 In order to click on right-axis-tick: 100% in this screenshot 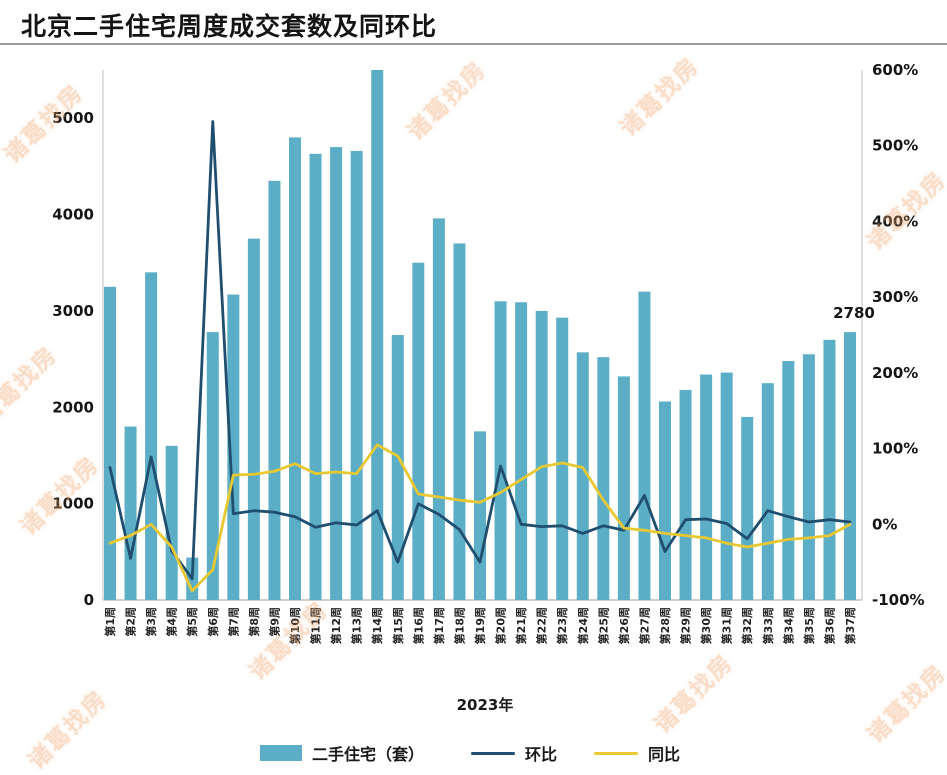, I will do `click(895, 449)`.